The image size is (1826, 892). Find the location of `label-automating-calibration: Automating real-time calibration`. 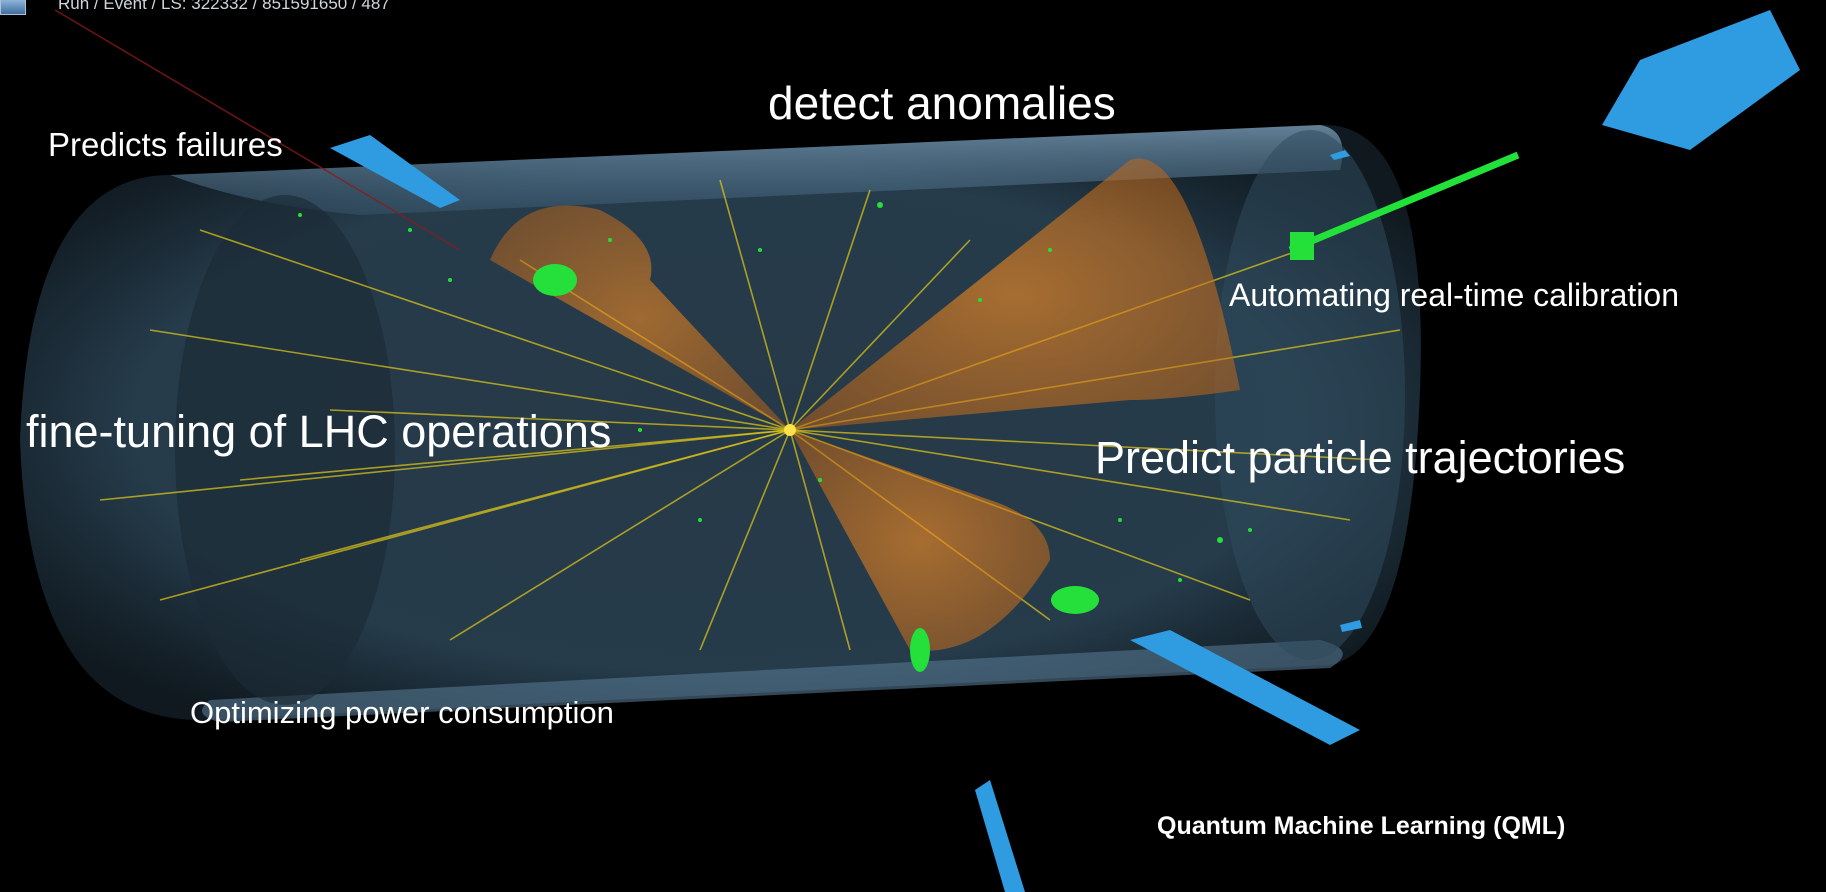

label-automating-calibration: Automating real-time calibration is located at coordinates (1454, 295).